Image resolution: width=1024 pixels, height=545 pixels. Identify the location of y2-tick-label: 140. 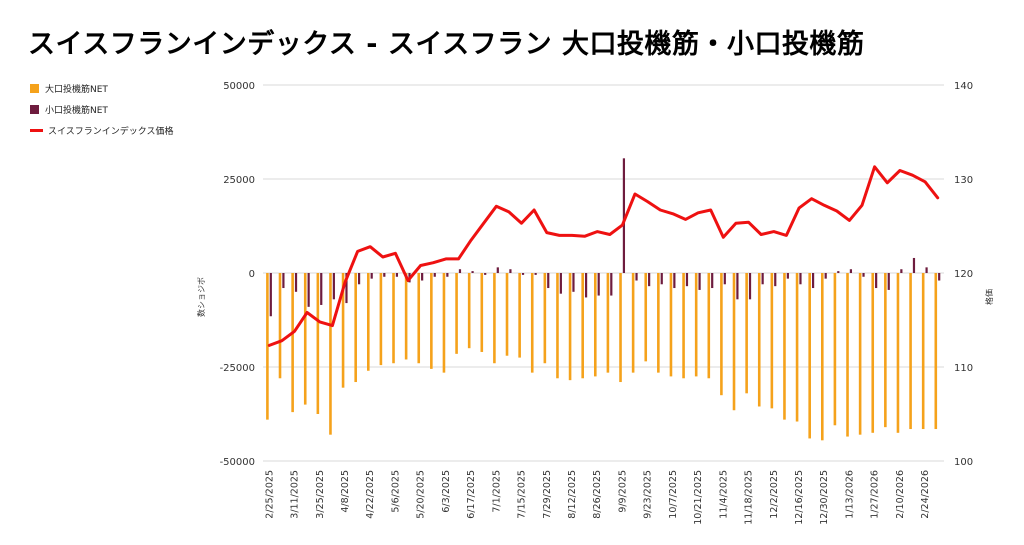
(963, 86).